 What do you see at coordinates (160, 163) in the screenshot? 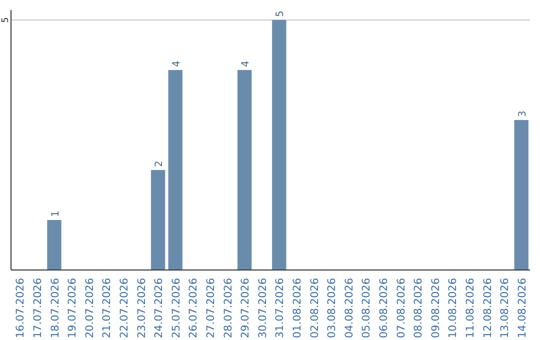
I see `data-label: 2` at bounding box center [160, 163].